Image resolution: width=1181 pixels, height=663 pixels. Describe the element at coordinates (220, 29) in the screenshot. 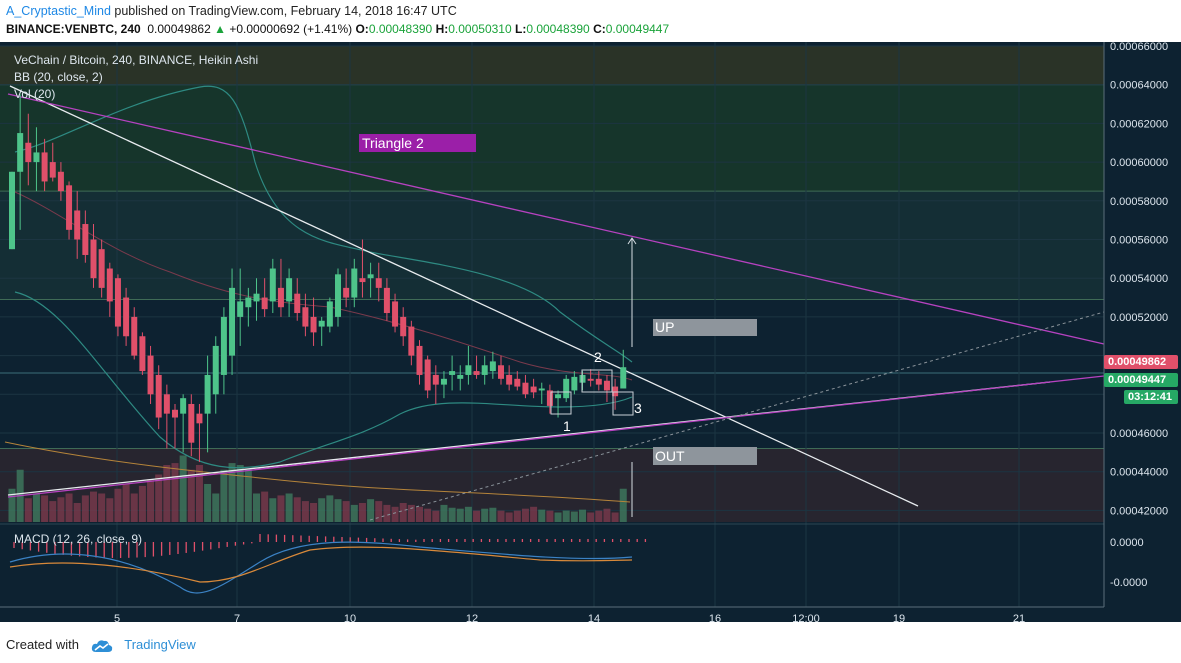

I see `up-arrow-icon: ▲` at that location.